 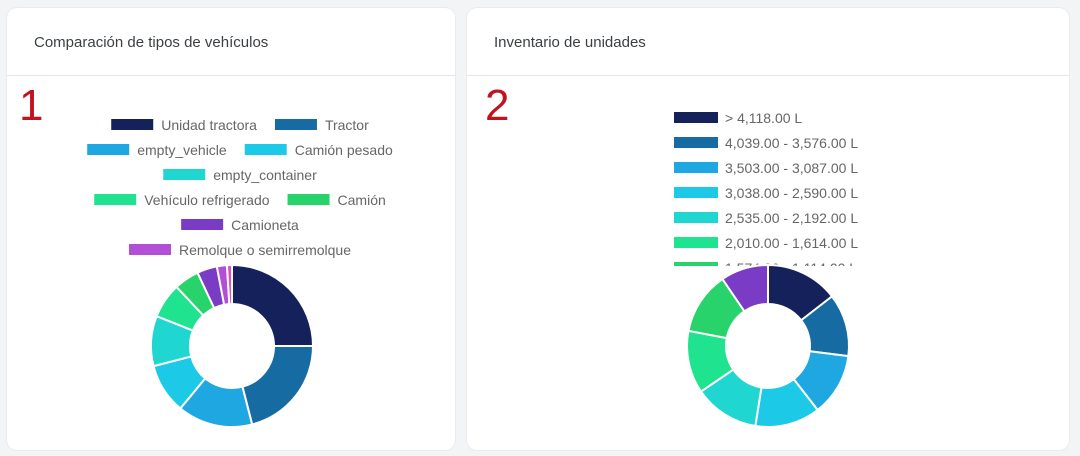 What do you see at coordinates (344, 150) in the screenshot?
I see `legend-label: Camión pesado` at bounding box center [344, 150].